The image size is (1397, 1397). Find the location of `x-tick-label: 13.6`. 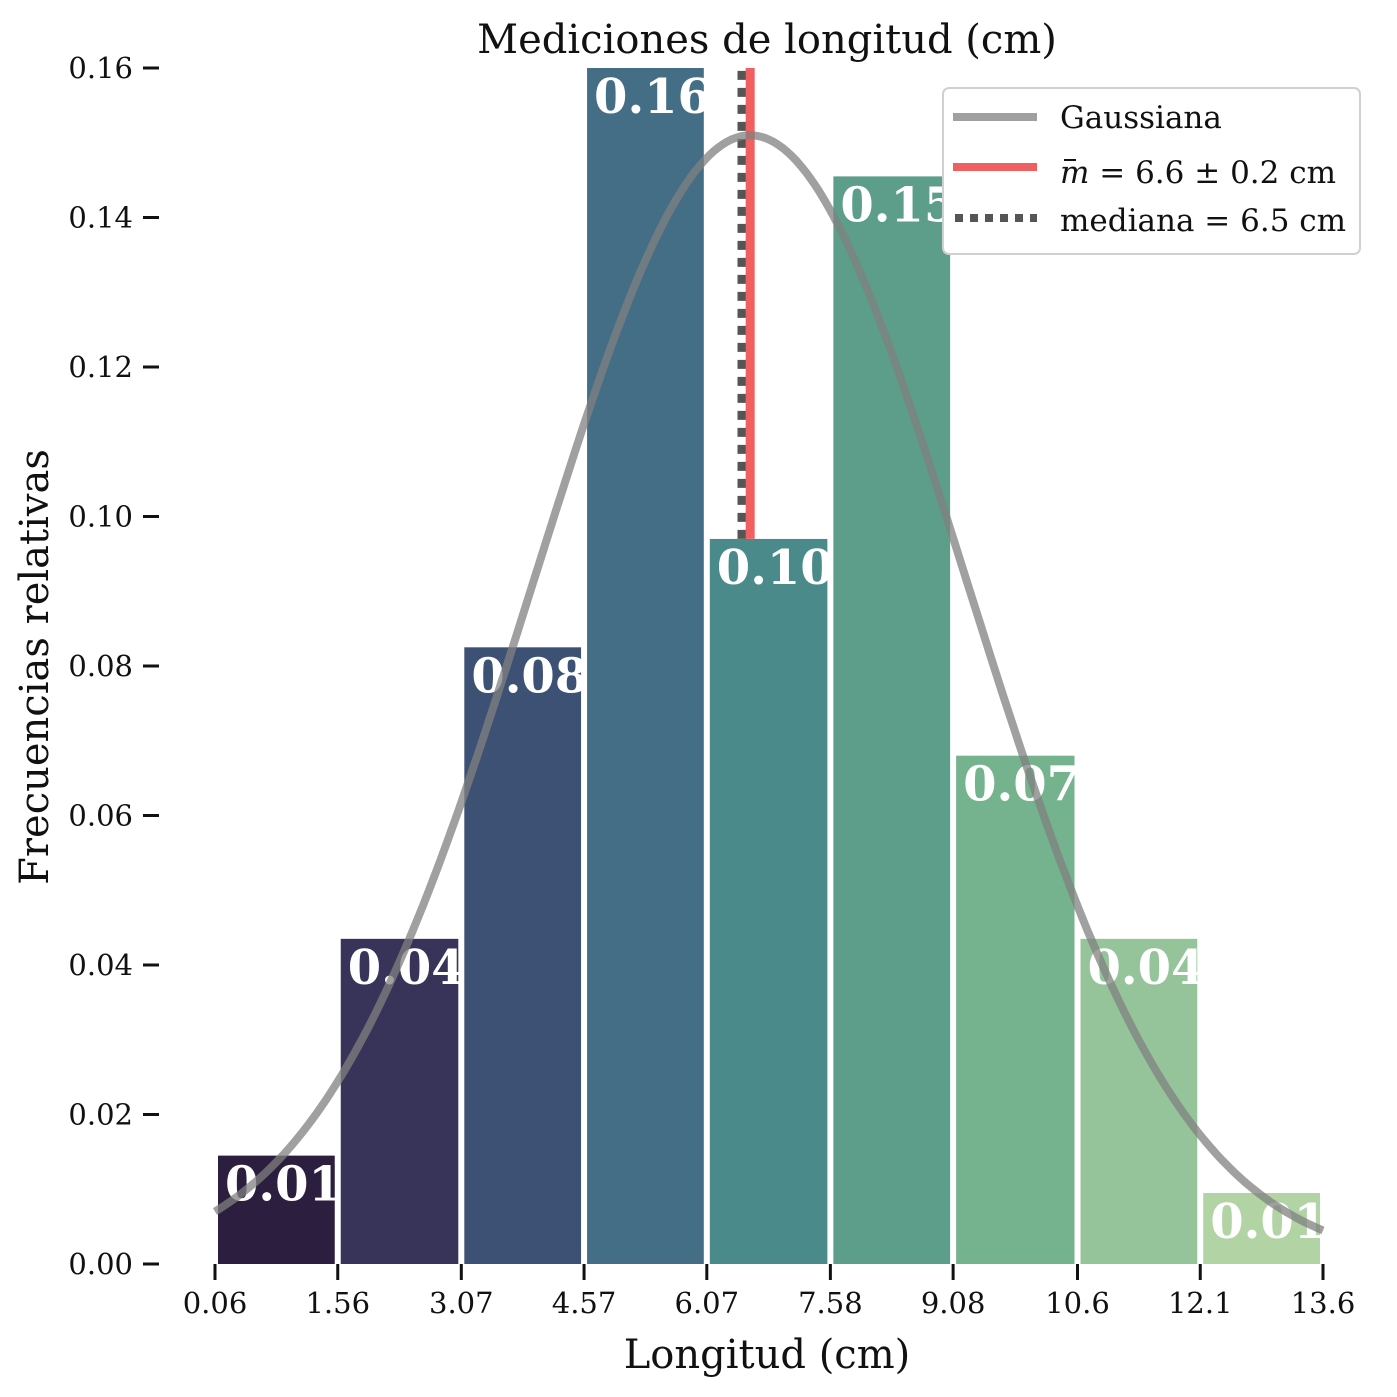

x-tick-label: 13.6 is located at coordinates (1323, 1303).